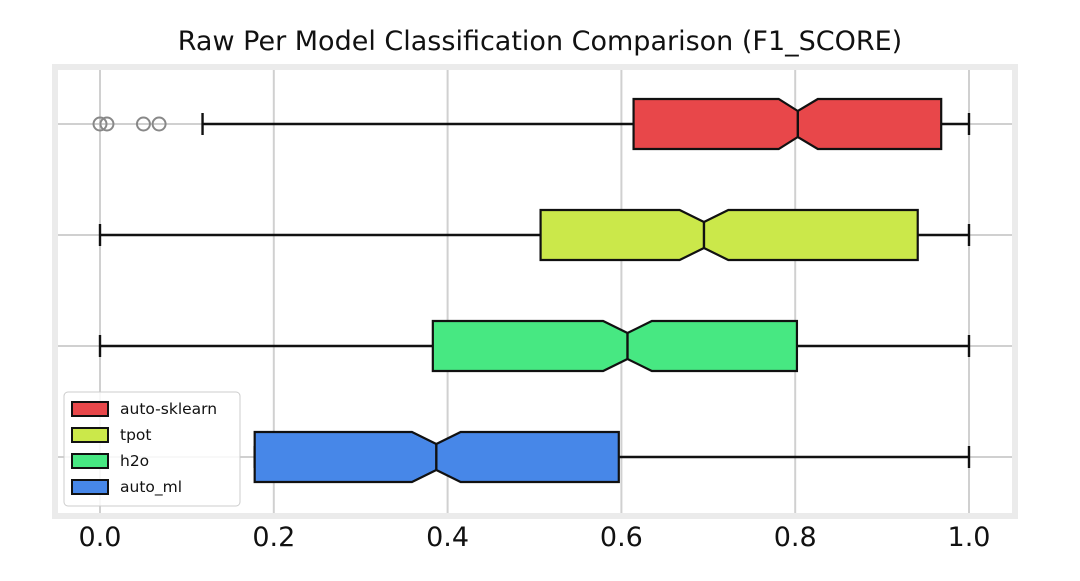 This screenshot has width=1080, height=581. Describe the element at coordinates (151, 487) in the screenshot. I see `legend-label: auto_ml` at that location.